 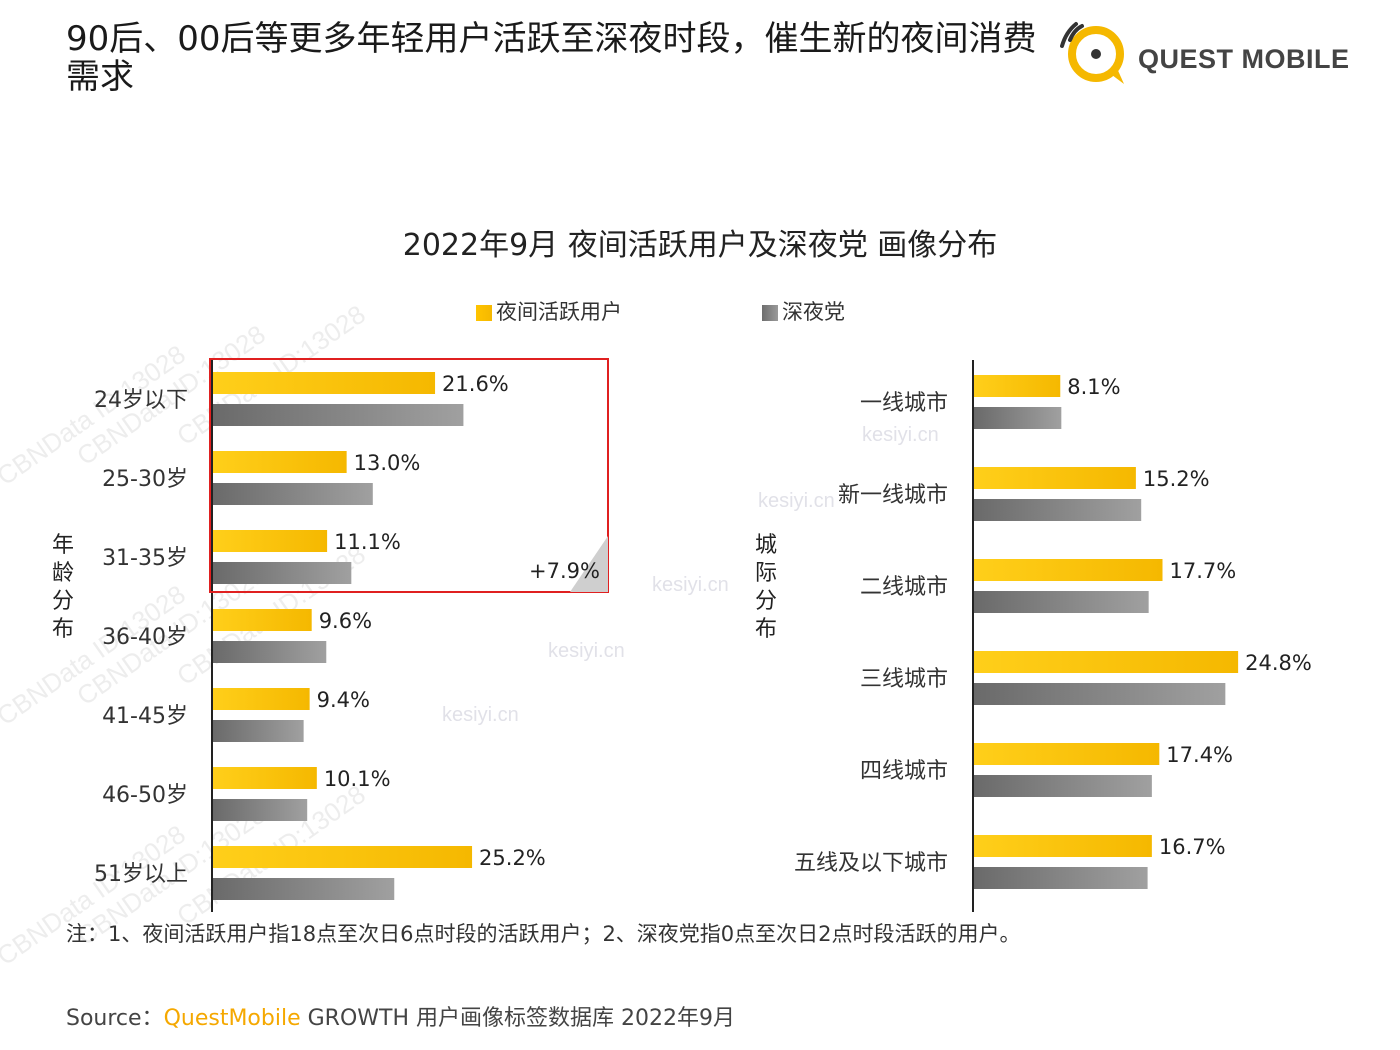 I want to click on data-label: 15.2%, so click(x=1176, y=479).